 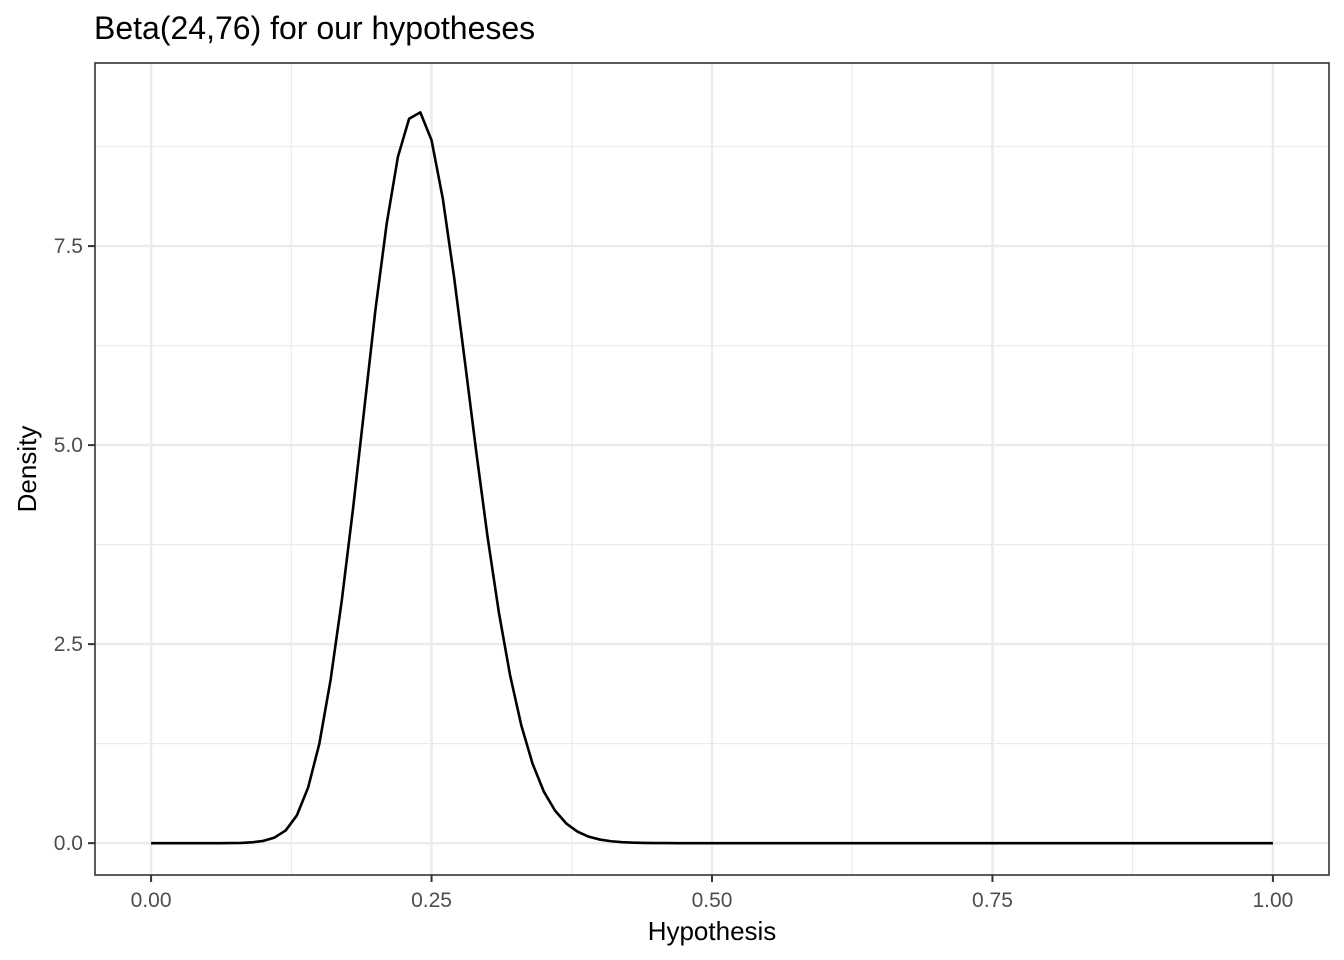 What do you see at coordinates (68, 445) in the screenshot?
I see `y-tick-label: 5.0` at bounding box center [68, 445].